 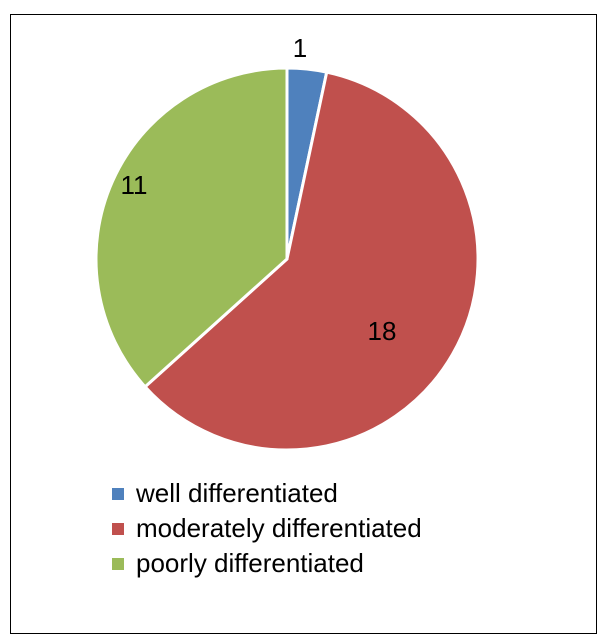 I want to click on legend-item-poorly-differentiated: poorly differentiated, so click(x=267, y=563).